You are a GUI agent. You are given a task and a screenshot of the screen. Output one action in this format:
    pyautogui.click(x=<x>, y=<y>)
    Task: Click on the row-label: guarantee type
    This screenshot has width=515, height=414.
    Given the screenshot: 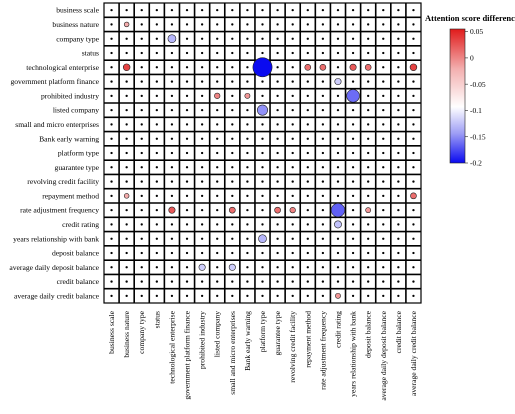 What is the action you would take?
    pyautogui.click(x=77, y=167)
    